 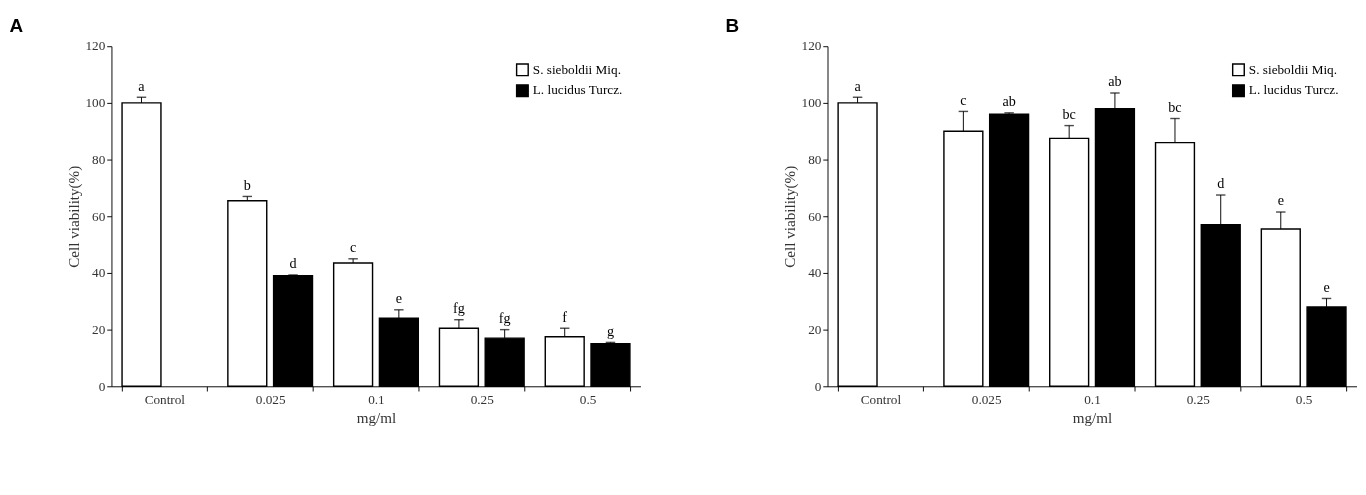 What do you see at coordinates (247, 184) in the screenshot?
I see `data-label: b` at bounding box center [247, 184].